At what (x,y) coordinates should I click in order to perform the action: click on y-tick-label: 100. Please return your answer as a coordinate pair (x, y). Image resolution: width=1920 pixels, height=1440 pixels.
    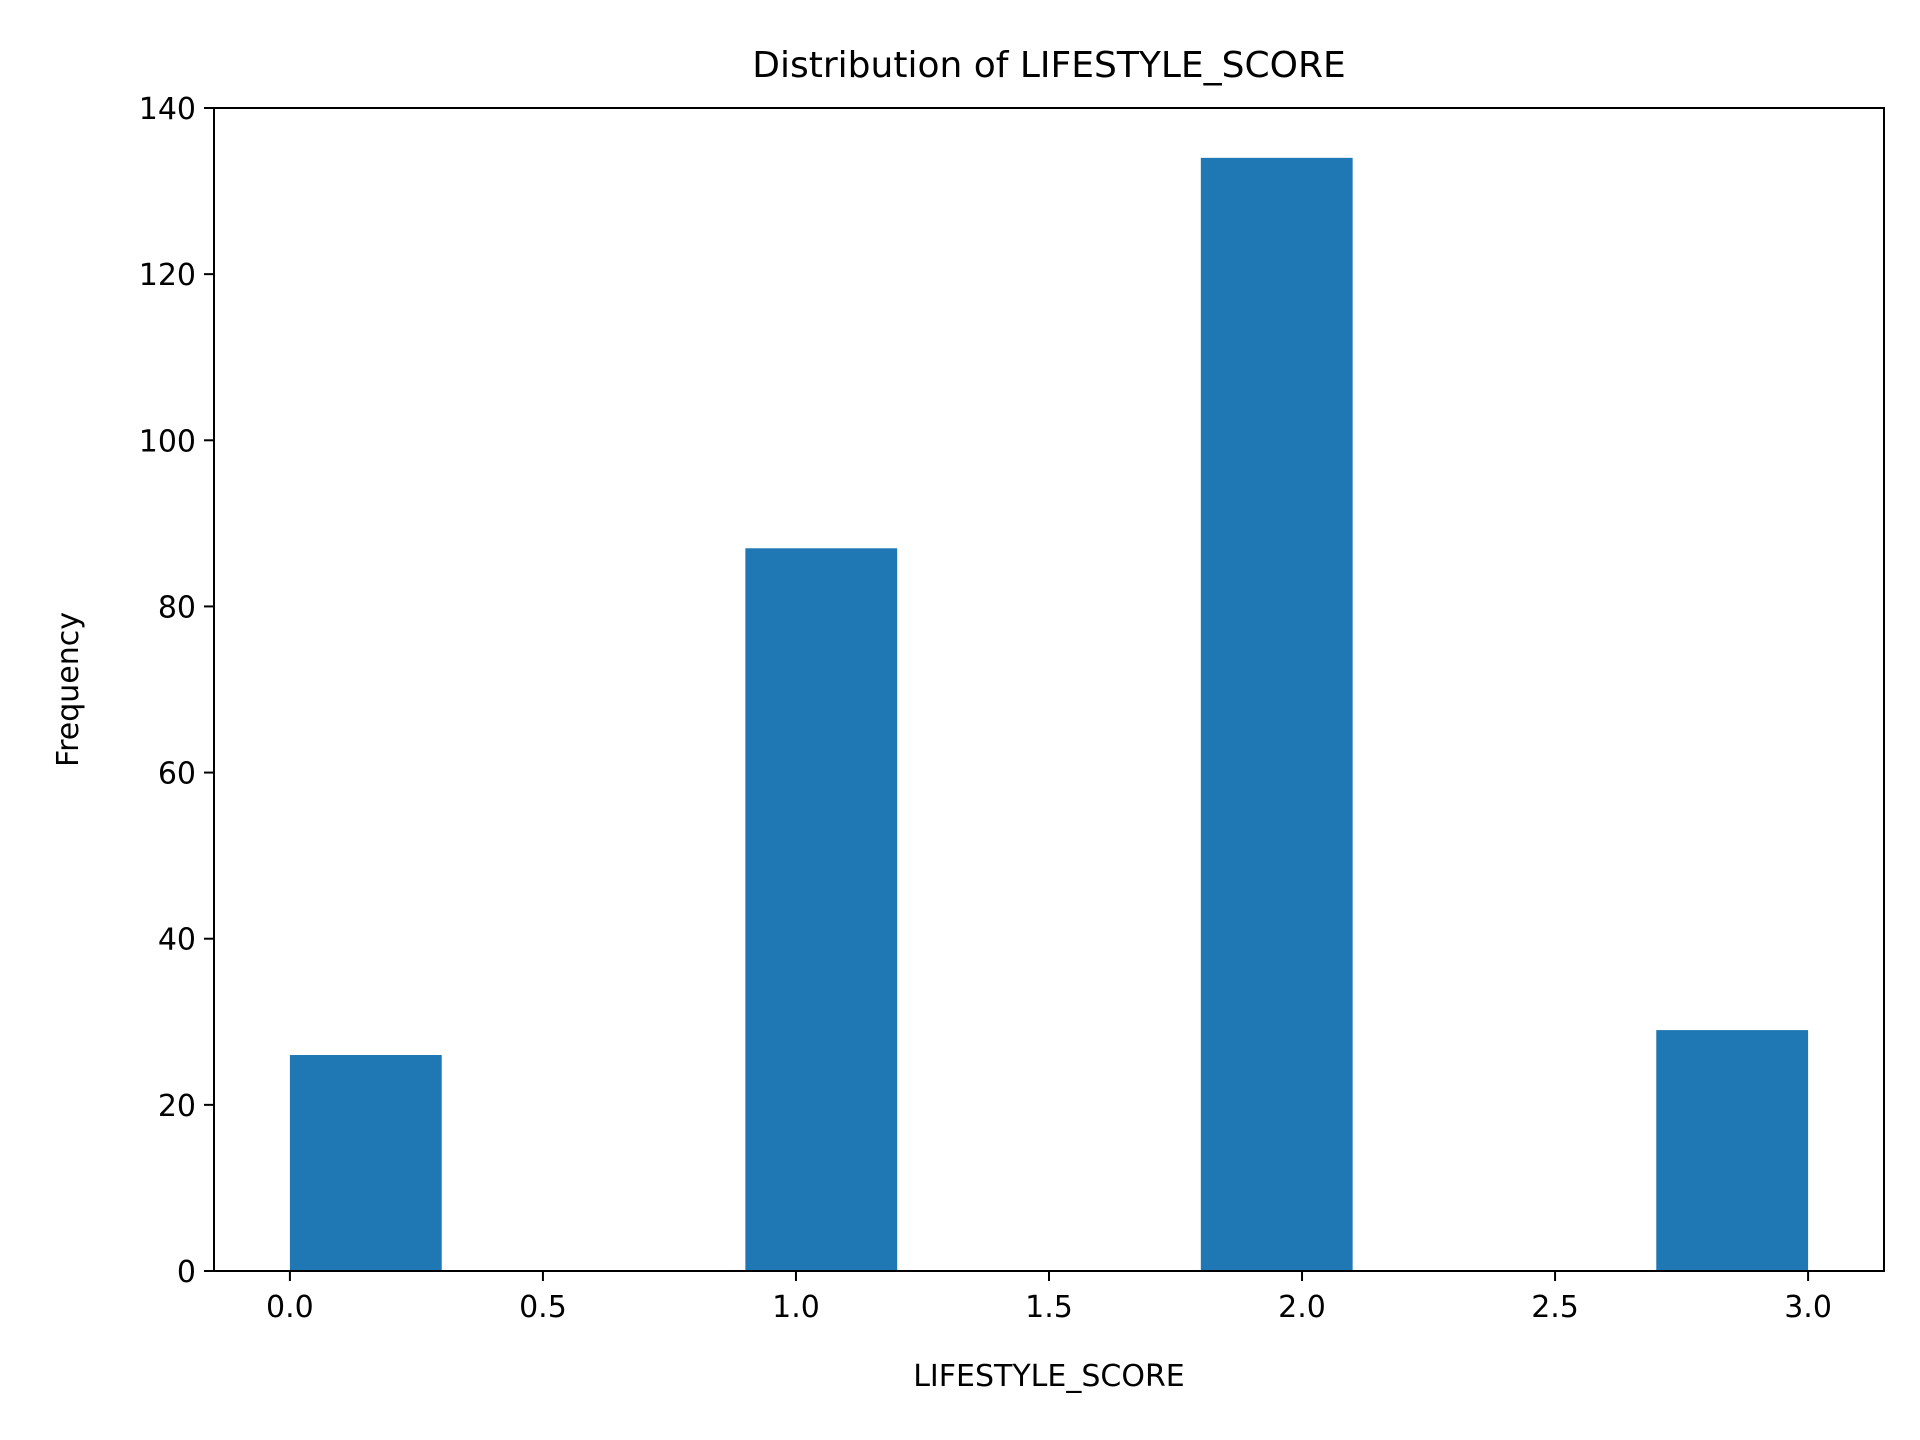
    Looking at the image, I should click on (167, 441).